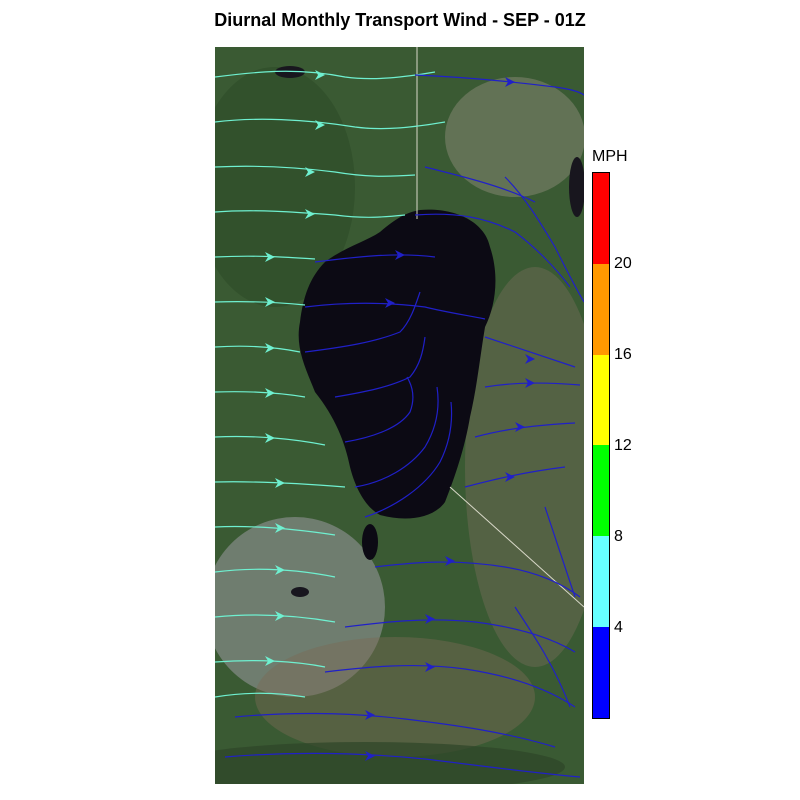 The height and width of the screenshot is (800, 800). Describe the element at coordinates (390, 763) in the screenshot. I see `south-forest` at that location.